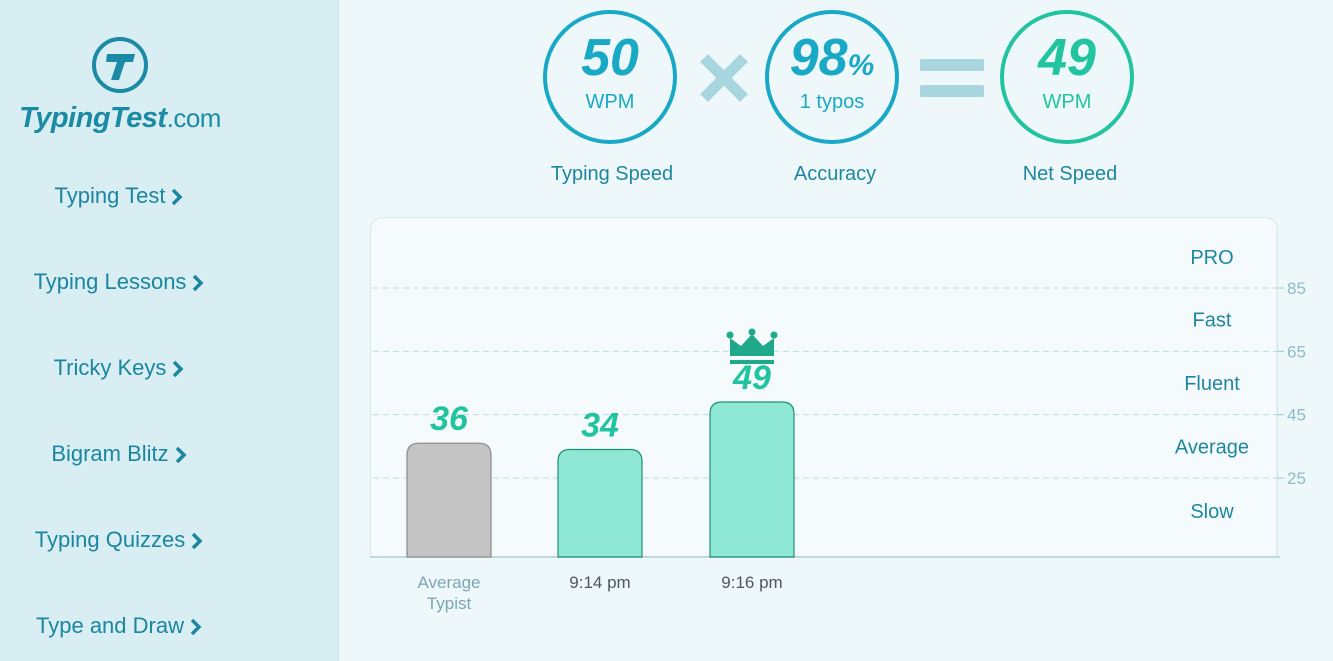 This screenshot has height=661, width=1333. I want to click on sidebar-item-label: Bigram Blitz, so click(110, 453).